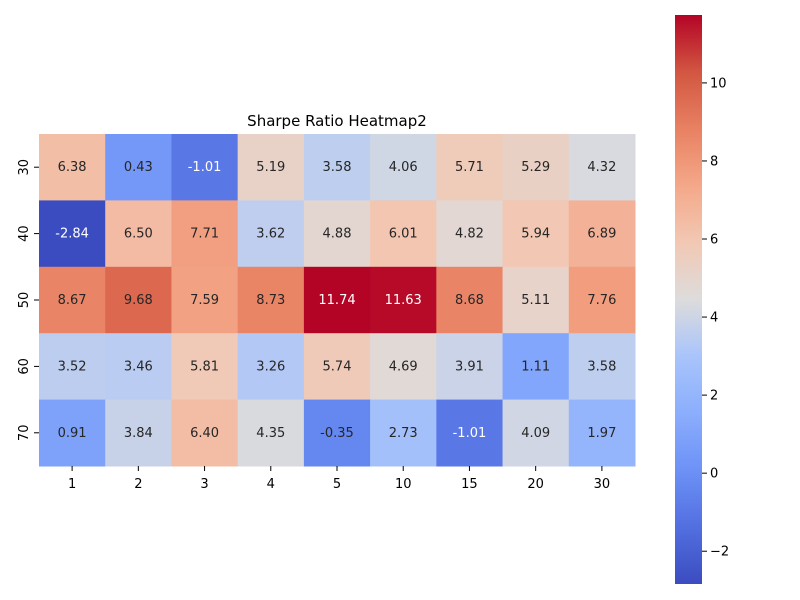 The height and width of the screenshot is (600, 800). I want to click on cell-value-label: 3.84, so click(138, 433).